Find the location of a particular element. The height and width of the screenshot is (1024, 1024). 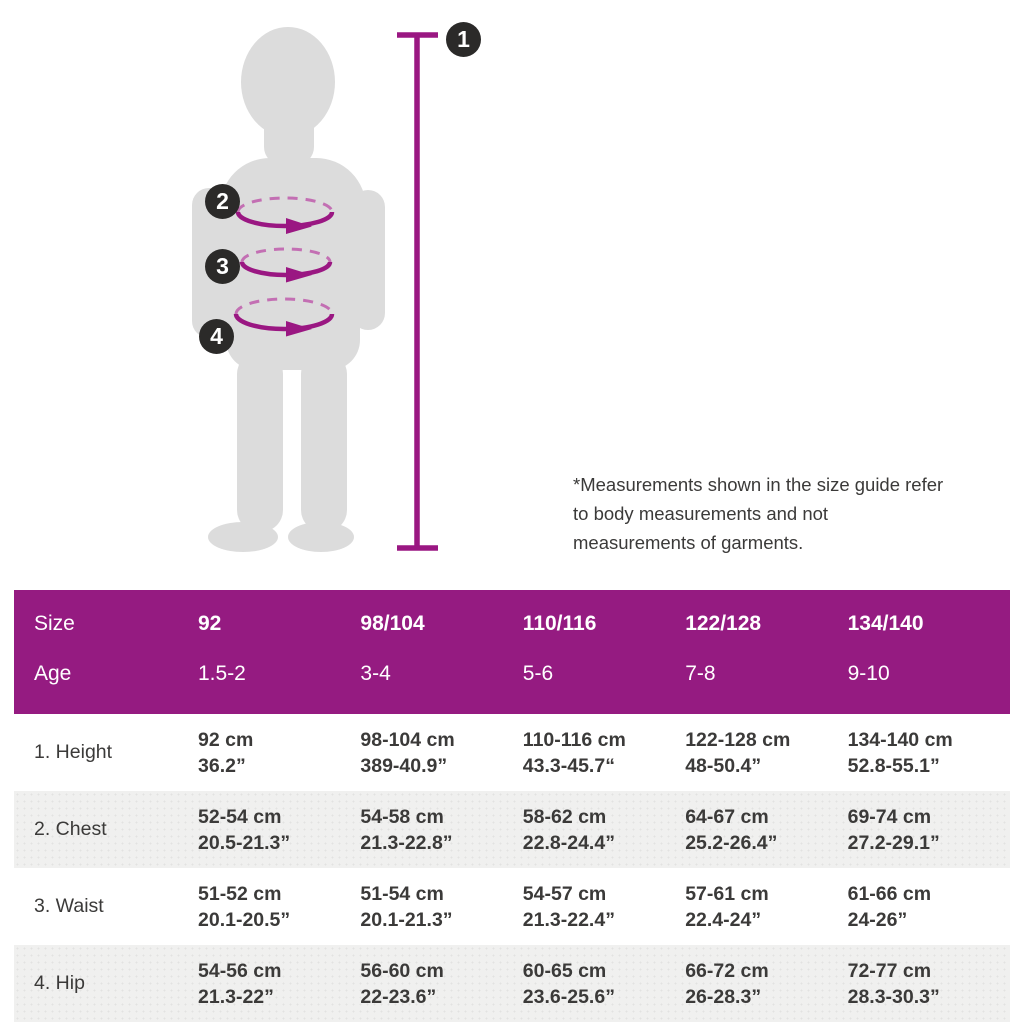

value-inch: 26-28.3” is located at coordinates (723, 996).